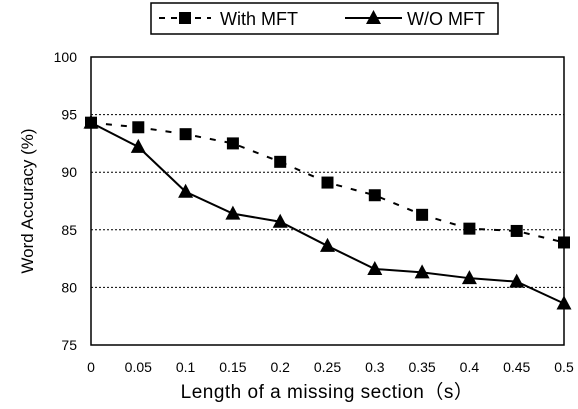 The width and height of the screenshot is (578, 409). I want to click on legend-marker-square, so click(185, 18).